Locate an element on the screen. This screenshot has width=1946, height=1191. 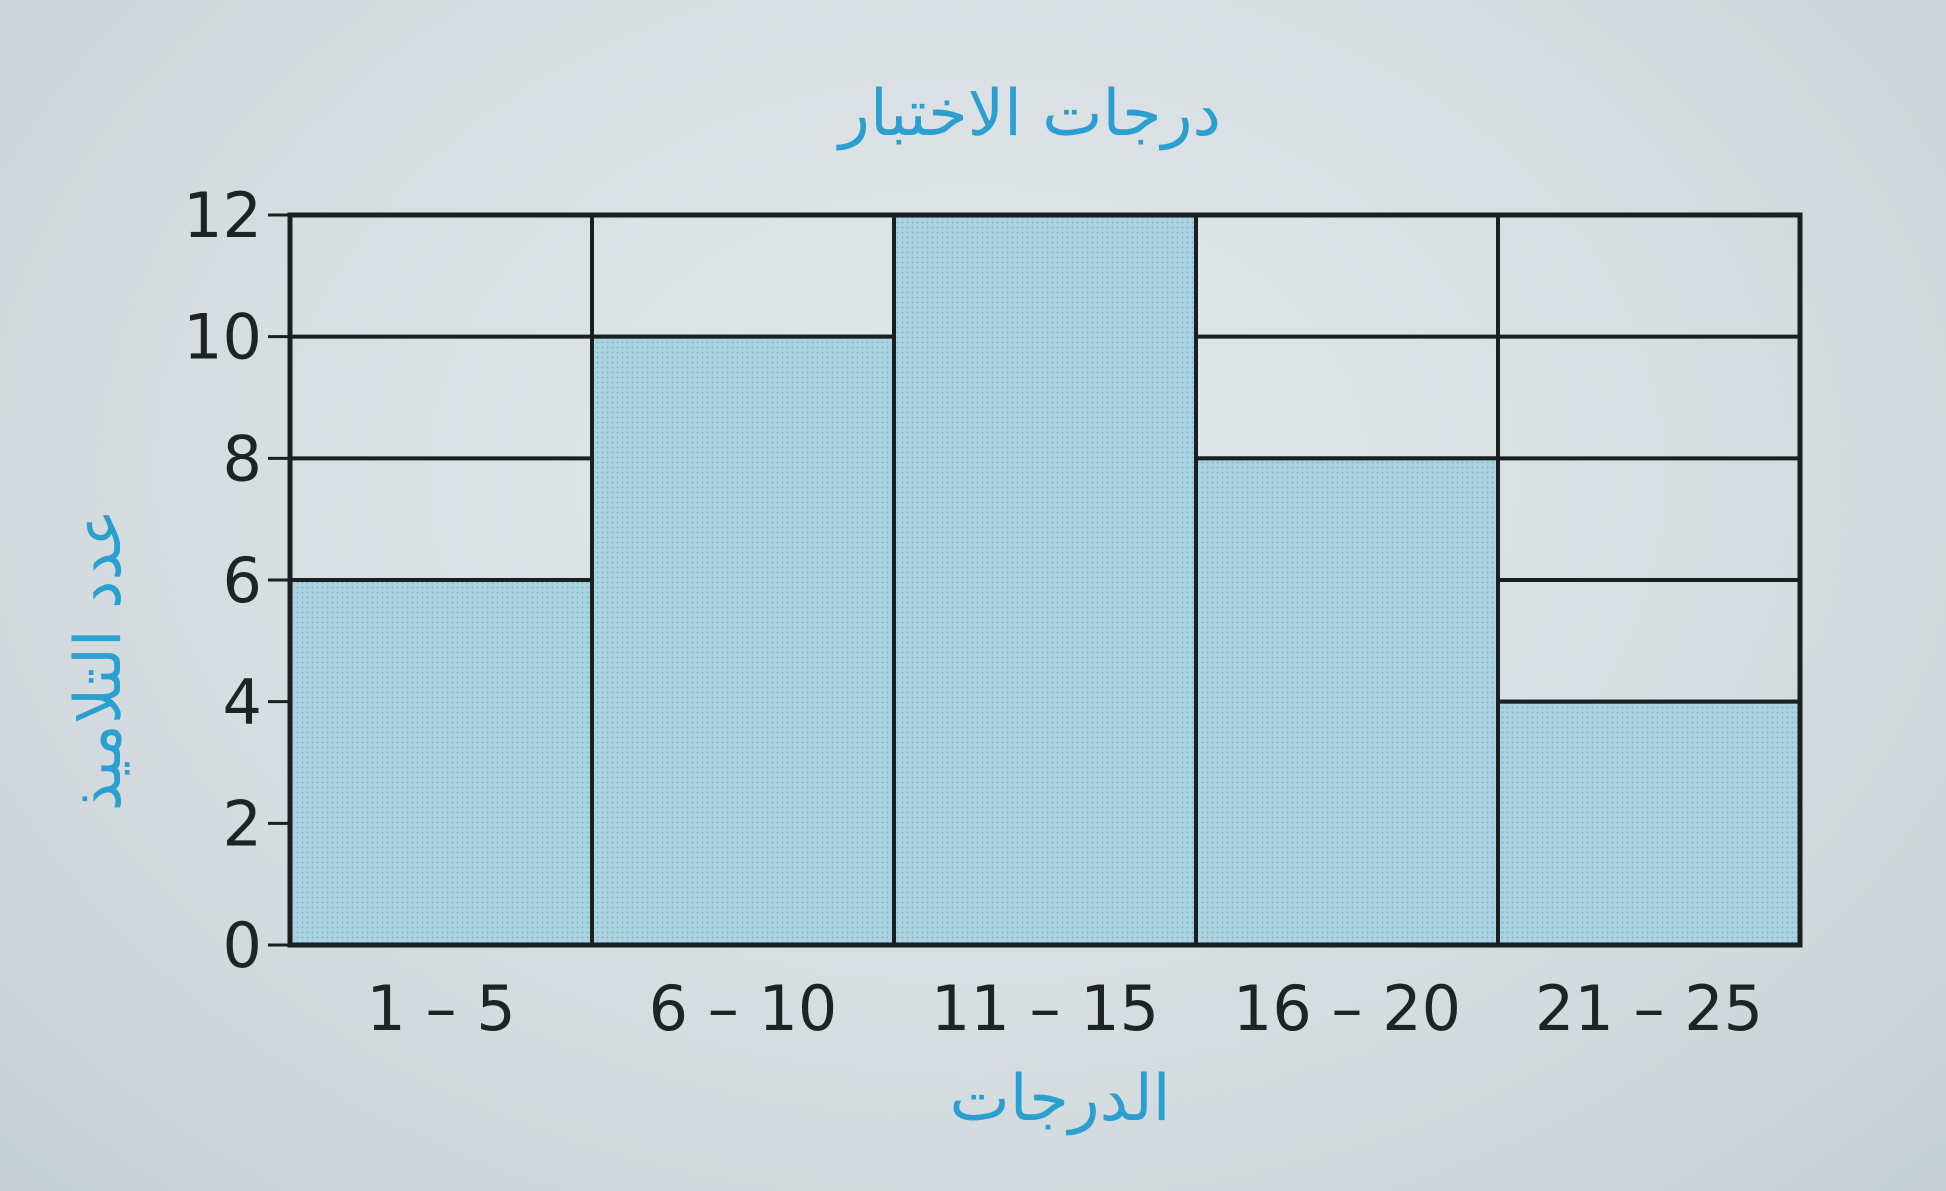
y-tick-label: 0 is located at coordinates (242, 945).